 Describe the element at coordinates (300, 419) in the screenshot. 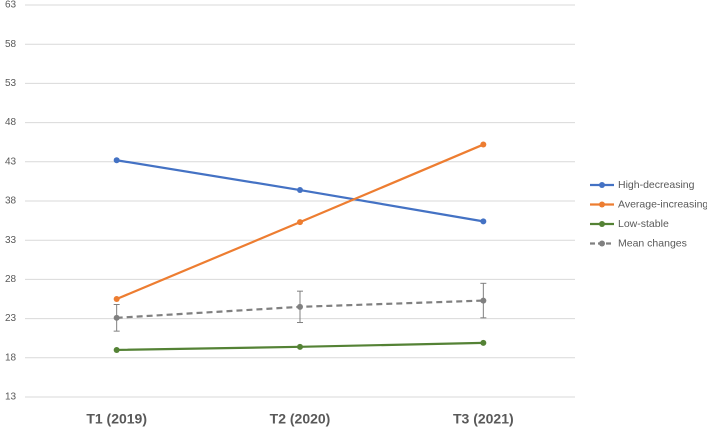

I see `x-tick-label: T2 (2020)` at that location.